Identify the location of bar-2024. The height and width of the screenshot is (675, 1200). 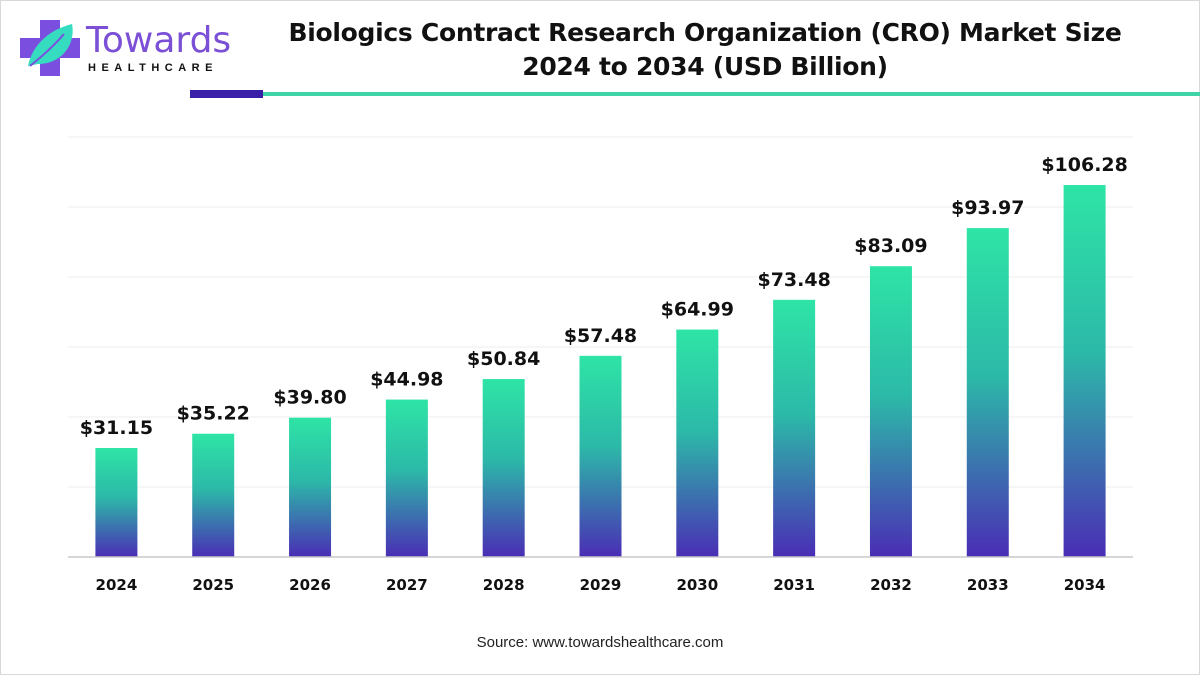
(116, 502).